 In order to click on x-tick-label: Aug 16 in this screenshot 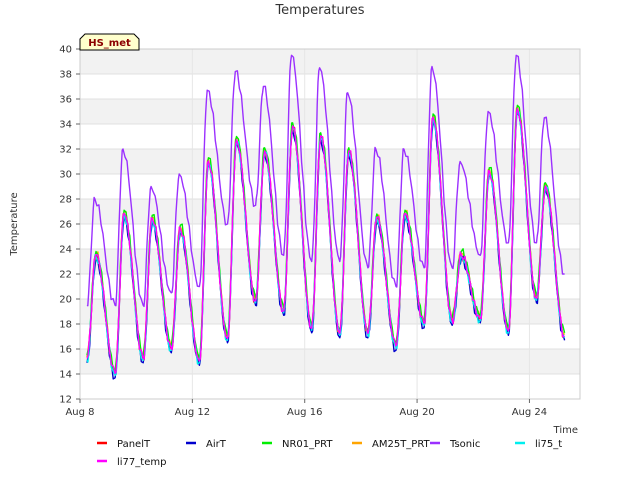, I will do `click(304, 412)`.